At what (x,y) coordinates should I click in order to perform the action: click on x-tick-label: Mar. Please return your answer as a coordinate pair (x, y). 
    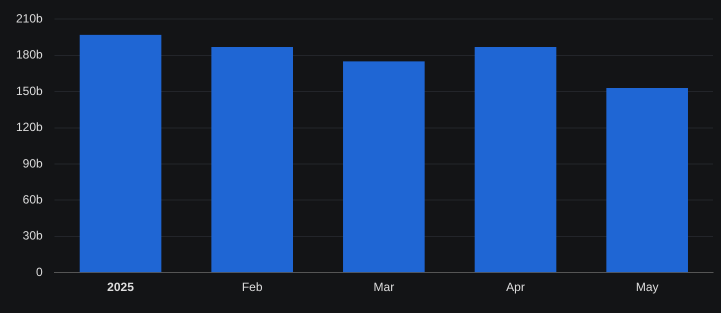
    Looking at the image, I should click on (384, 287).